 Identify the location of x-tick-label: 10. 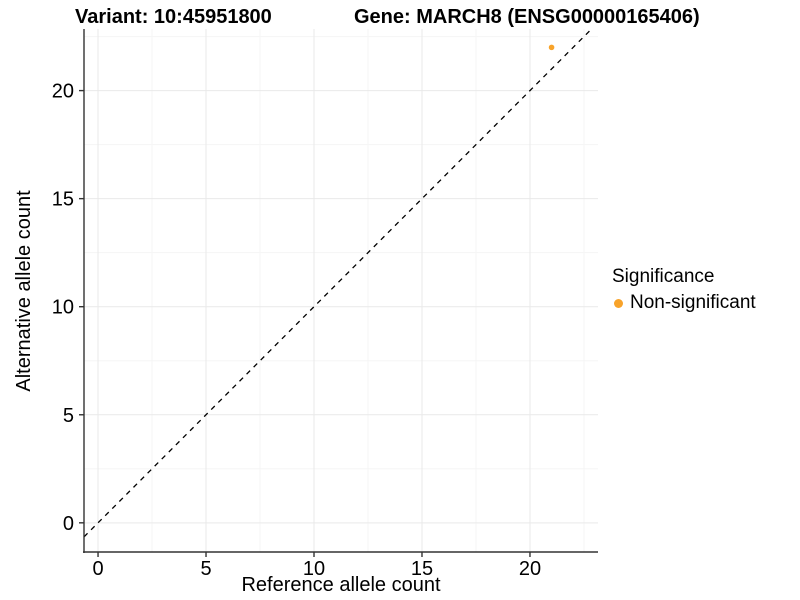
(314, 569).